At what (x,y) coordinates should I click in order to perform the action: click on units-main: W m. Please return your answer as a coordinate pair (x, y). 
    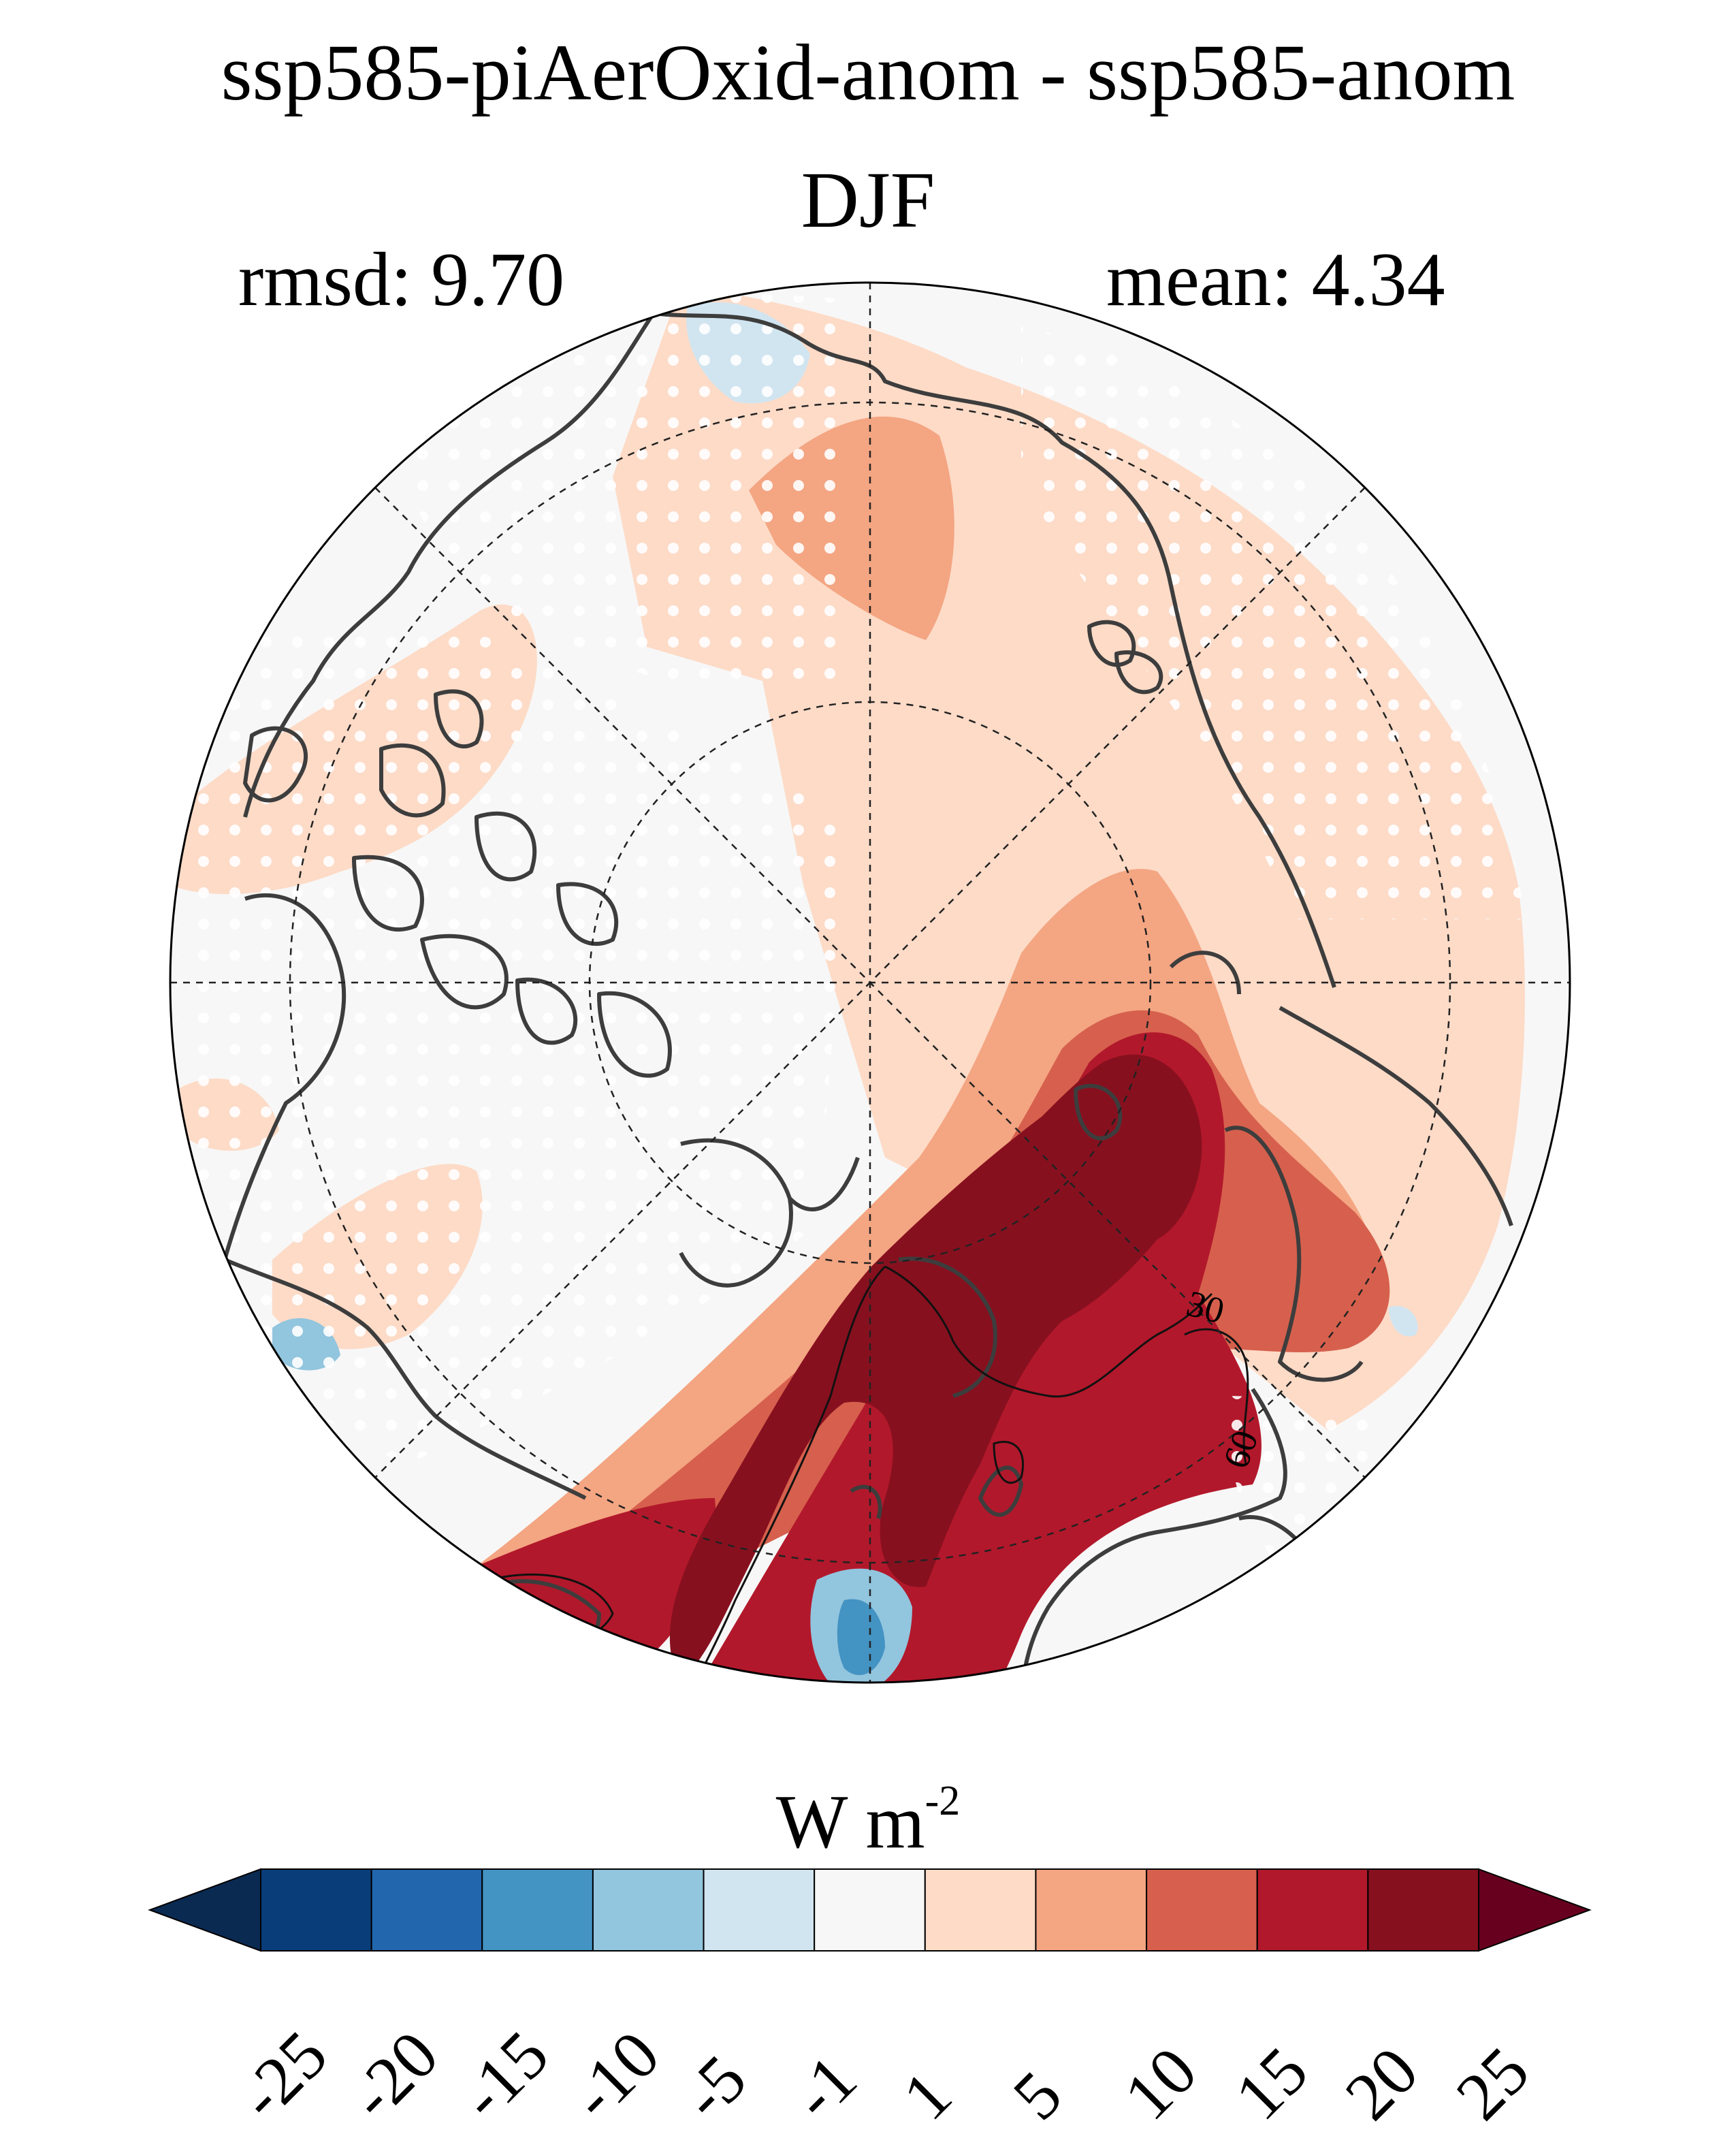
    Looking at the image, I should click on (850, 1822).